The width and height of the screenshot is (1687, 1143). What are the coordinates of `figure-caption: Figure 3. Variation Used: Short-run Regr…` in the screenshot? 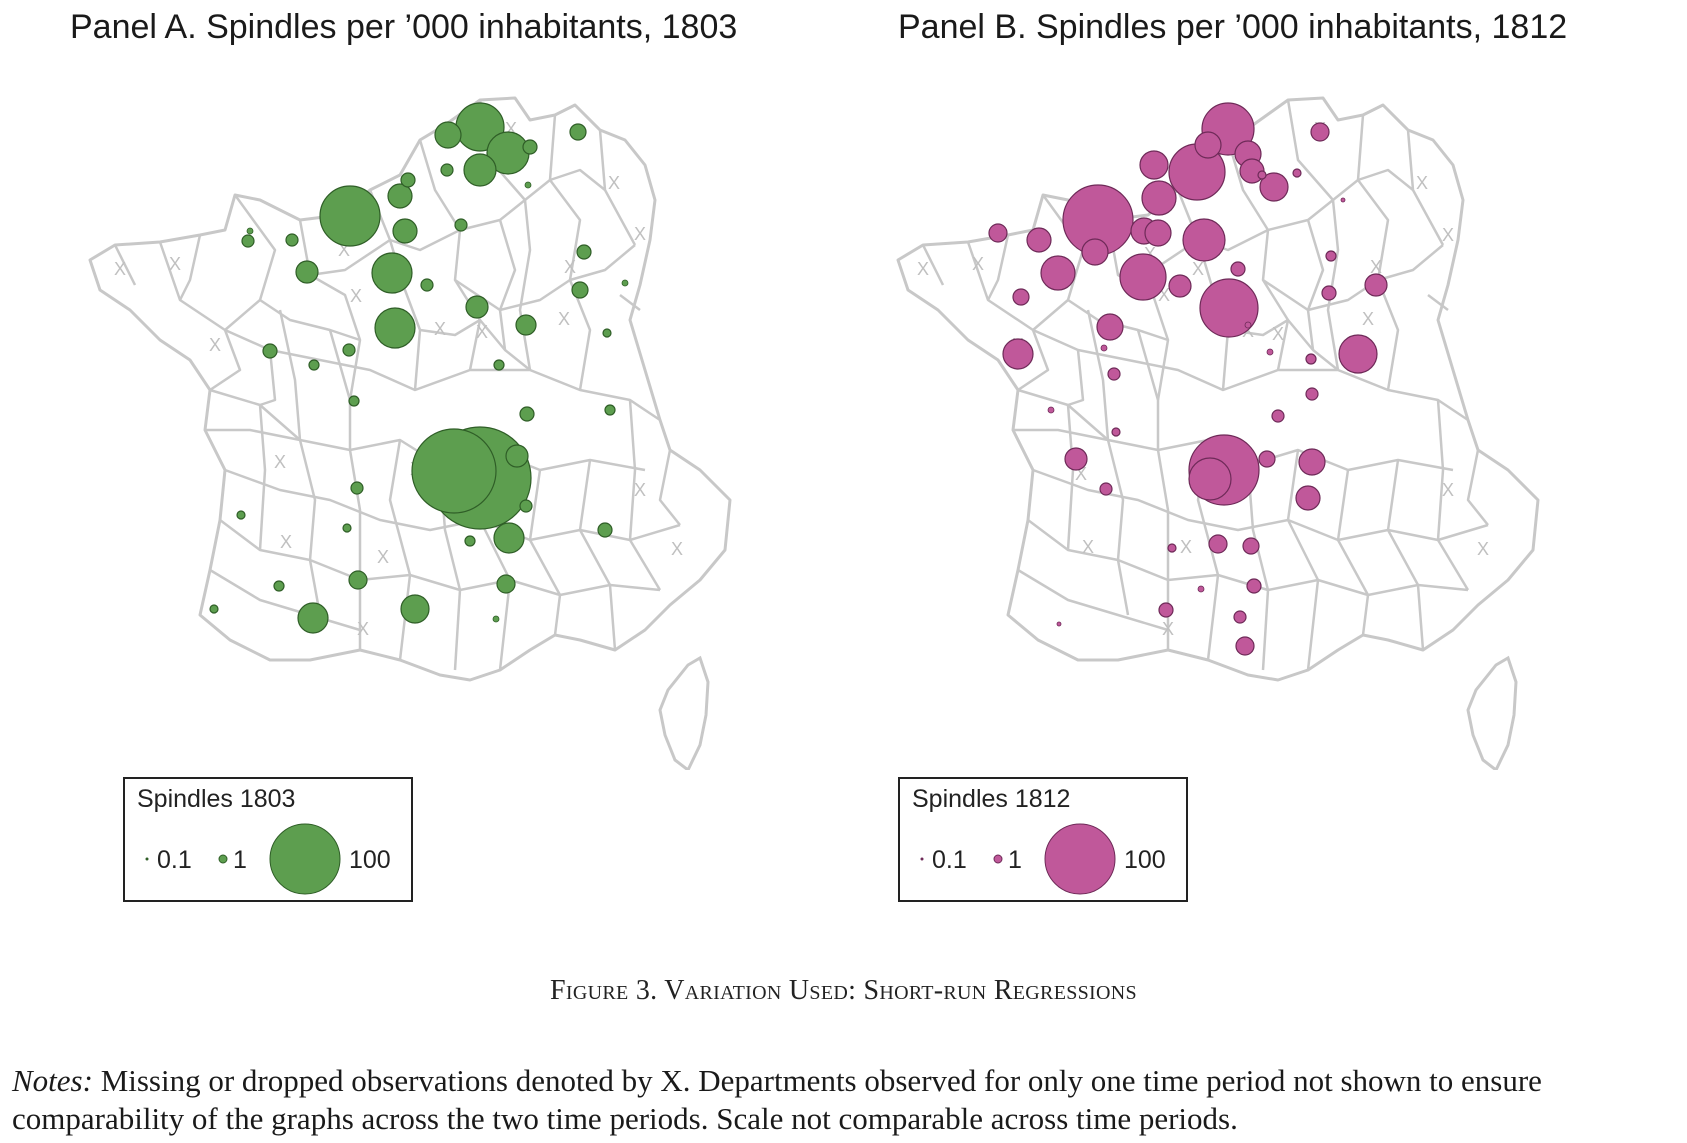 It's located at (843, 990).